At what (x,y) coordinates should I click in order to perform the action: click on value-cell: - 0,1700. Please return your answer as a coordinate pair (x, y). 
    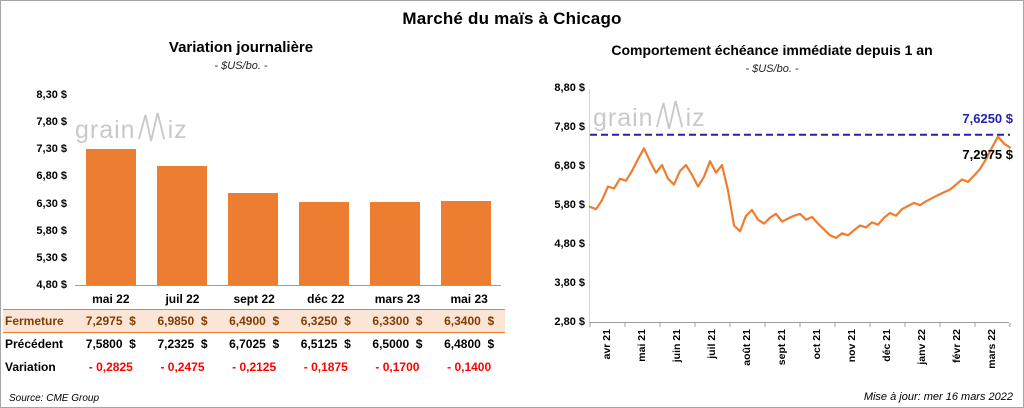
    Looking at the image, I should click on (397, 366).